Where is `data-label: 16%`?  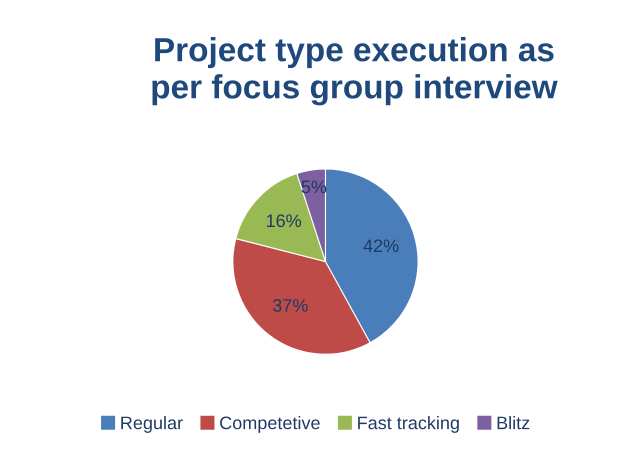 data-label: 16% is located at coordinates (284, 221).